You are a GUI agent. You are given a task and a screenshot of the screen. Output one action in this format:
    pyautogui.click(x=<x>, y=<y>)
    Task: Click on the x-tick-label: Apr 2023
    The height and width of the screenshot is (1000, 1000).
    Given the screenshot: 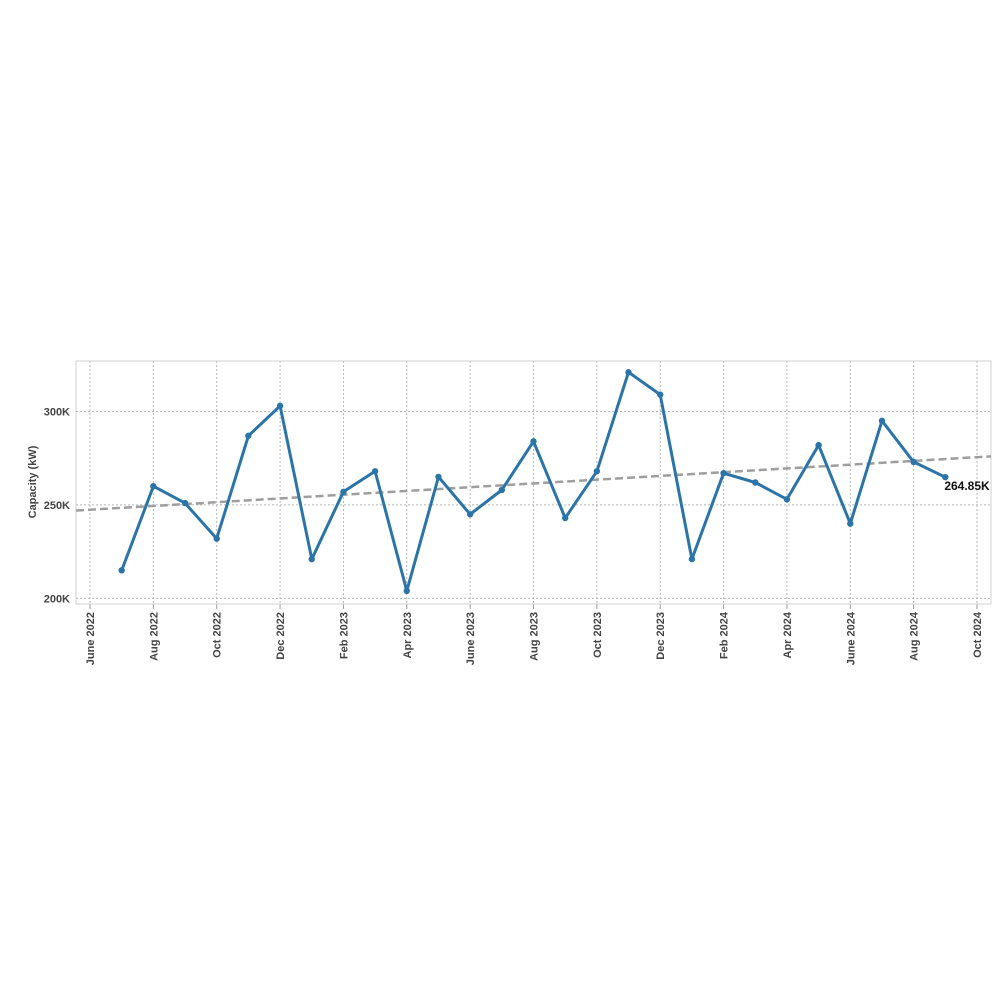 What is the action you would take?
    pyautogui.click(x=408, y=635)
    